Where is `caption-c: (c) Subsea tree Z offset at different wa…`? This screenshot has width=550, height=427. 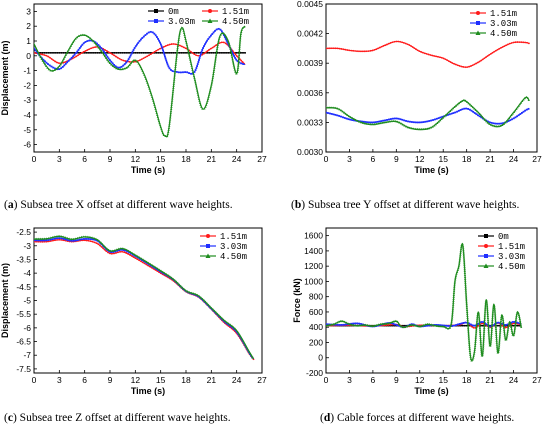 caption-c: (c) Subsea tree Z offset at different wa… is located at coordinates (117, 418).